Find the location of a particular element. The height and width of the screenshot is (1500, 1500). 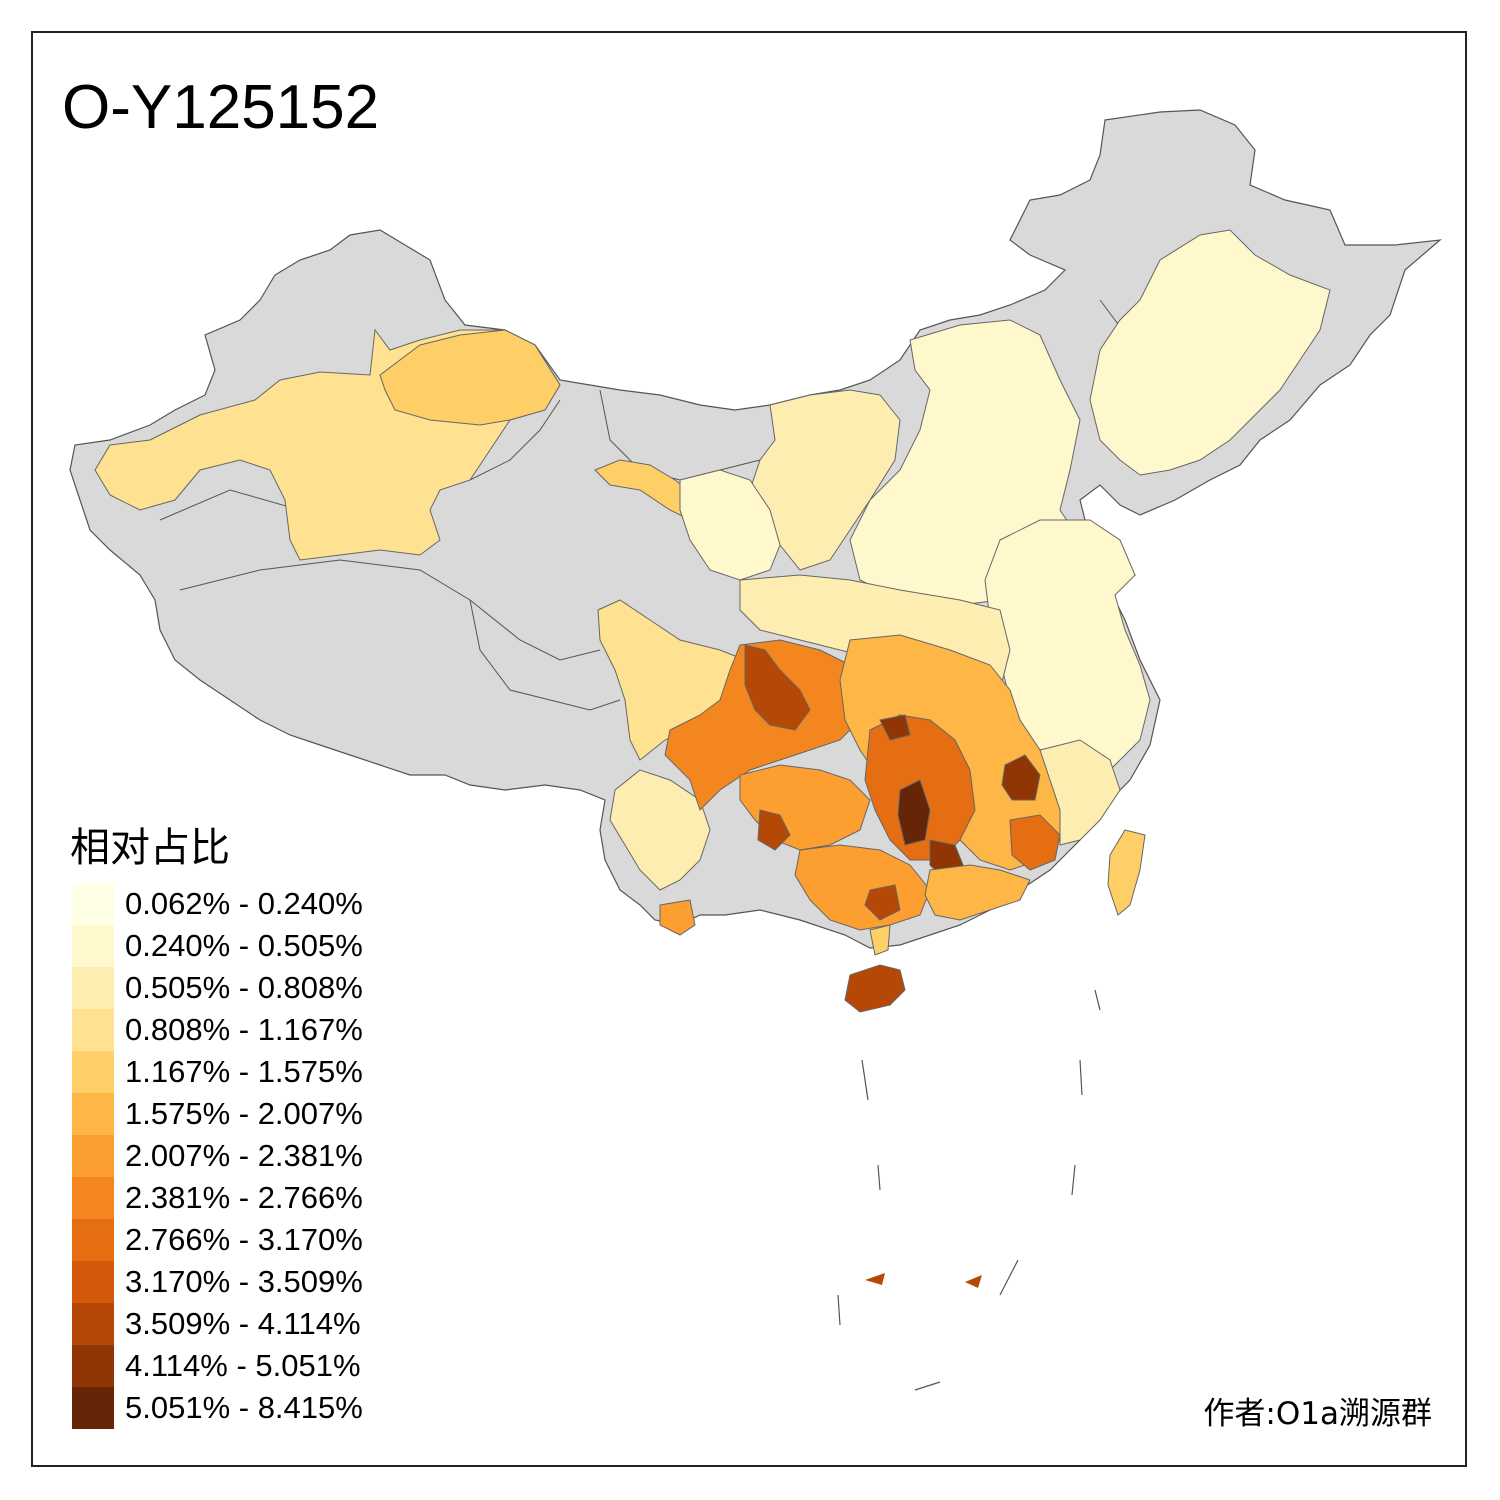

legend-item: 0.062% - 0.240% is located at coordinates (240, 904).